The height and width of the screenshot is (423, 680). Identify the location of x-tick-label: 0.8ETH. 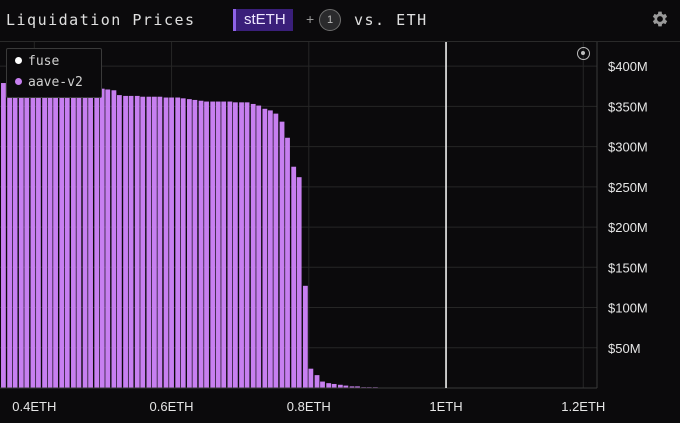
(309, 406).